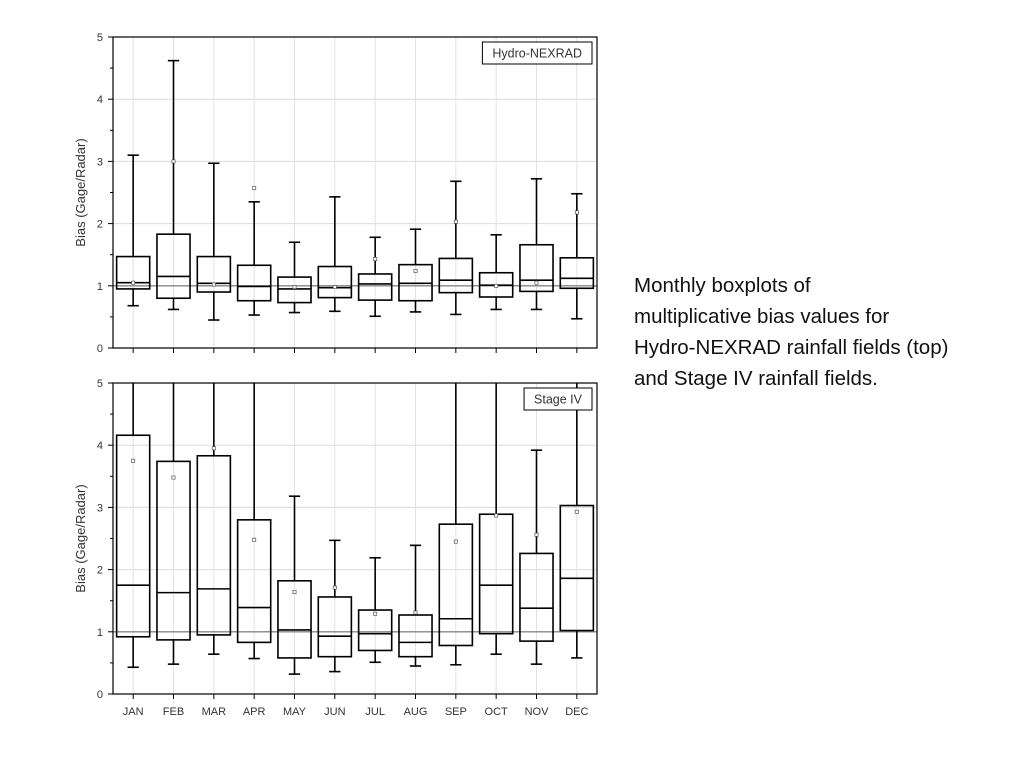  Describe the element at coordinates (537, 712) in the screenshot. I see `x-tick-label: NOV` at that location.